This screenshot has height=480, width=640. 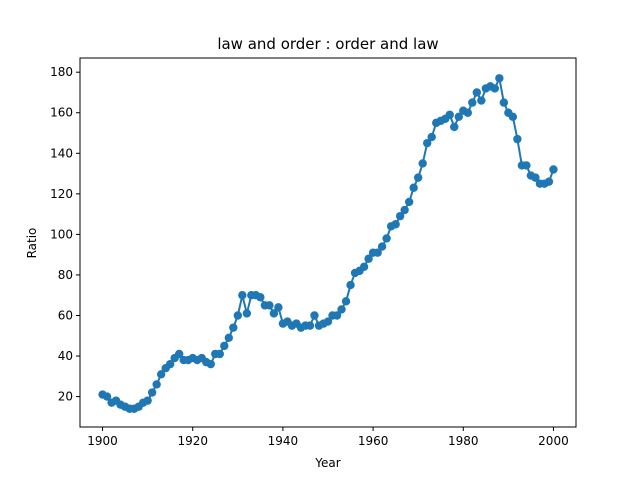 What do you see at coordinates (327, 44) in the screenshot?
I see `chart-title: law and order : order and law` at bounding box center [327, 44].